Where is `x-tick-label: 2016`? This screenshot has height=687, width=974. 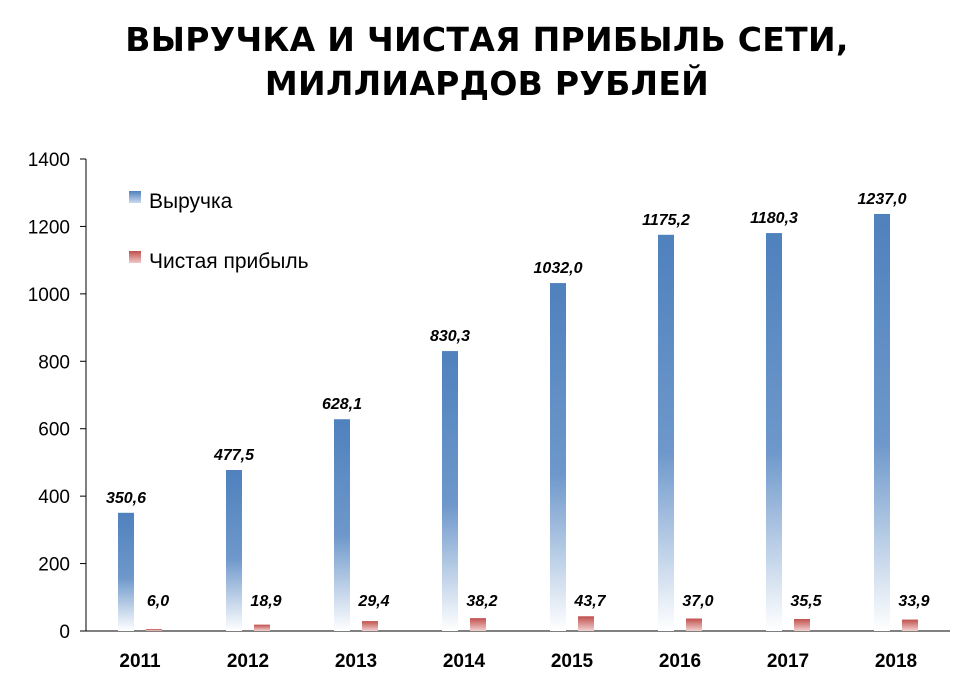
x-tick-label: 2016 is located at coordinates (680, 661).